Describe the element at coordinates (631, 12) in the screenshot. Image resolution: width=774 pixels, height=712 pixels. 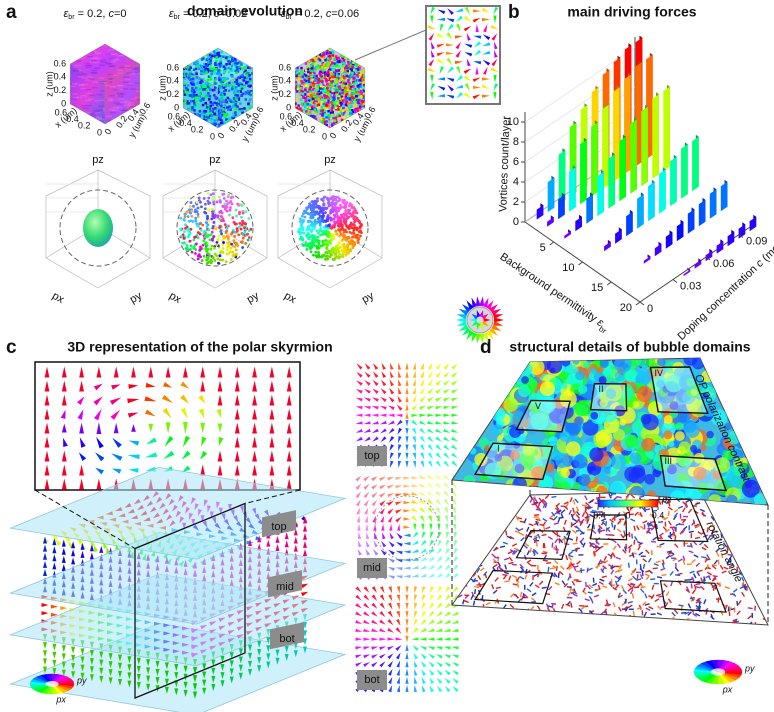
I see `panel-title: main driving forces` at that location.